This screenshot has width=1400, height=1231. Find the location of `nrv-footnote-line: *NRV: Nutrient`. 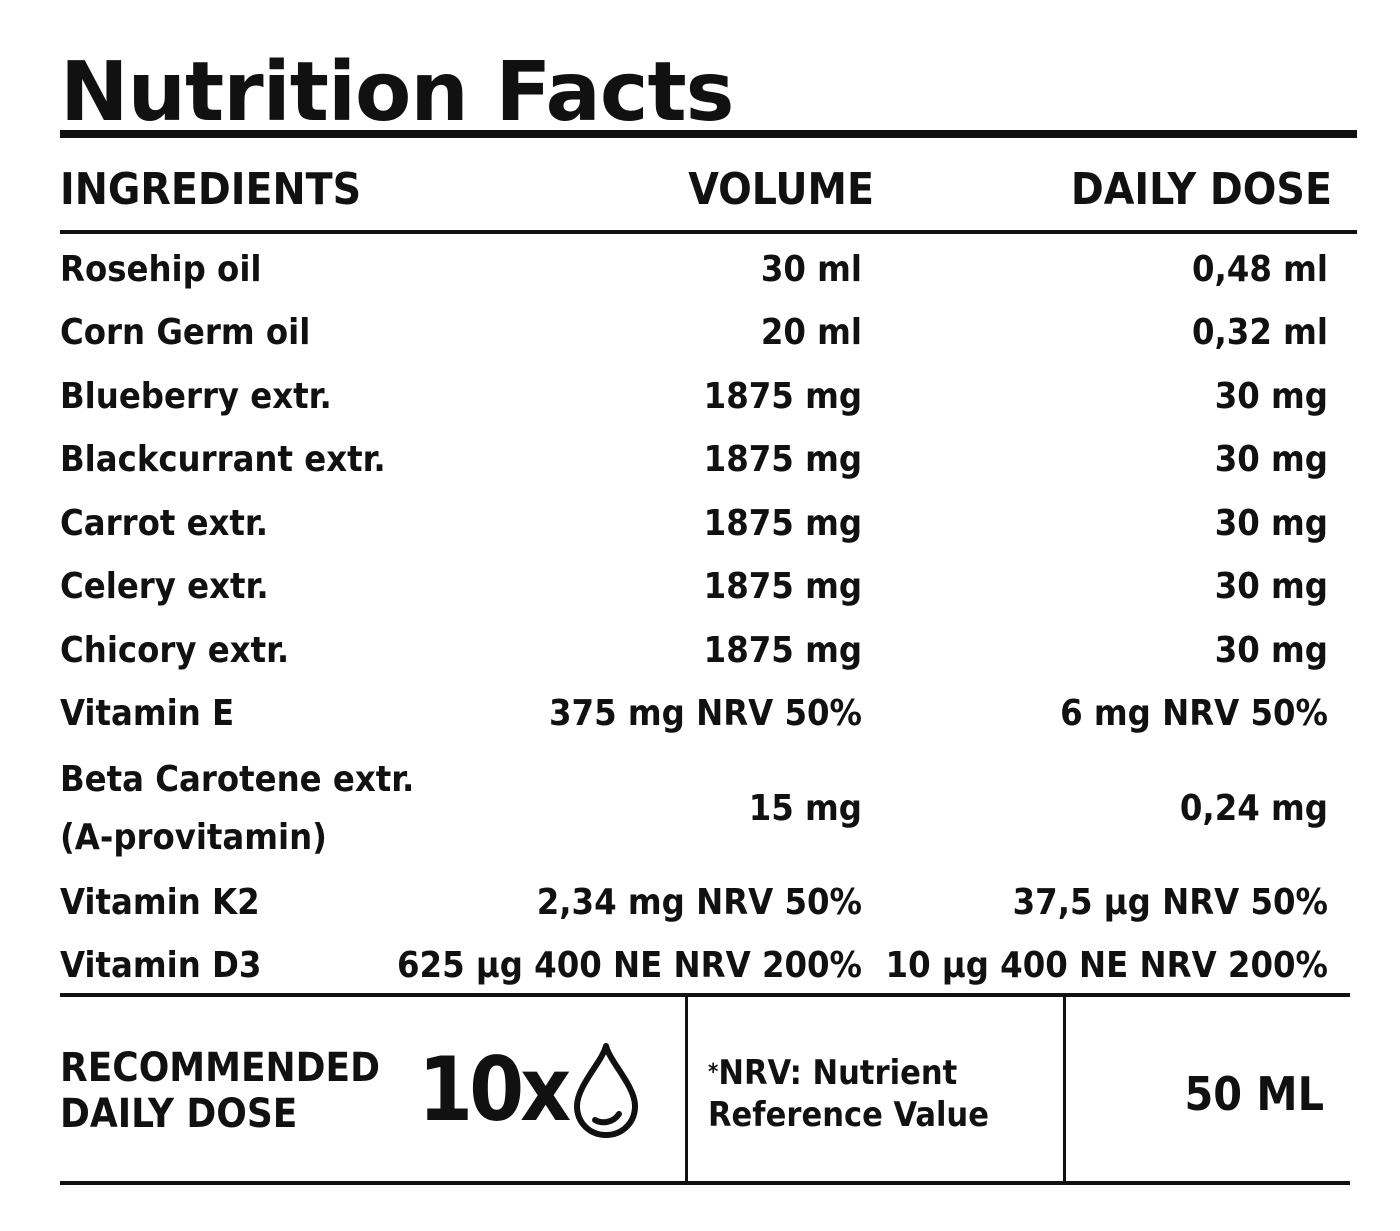

nrv-footnote-line: *NRV: Nutrient is located at coordinates (833, 1073).